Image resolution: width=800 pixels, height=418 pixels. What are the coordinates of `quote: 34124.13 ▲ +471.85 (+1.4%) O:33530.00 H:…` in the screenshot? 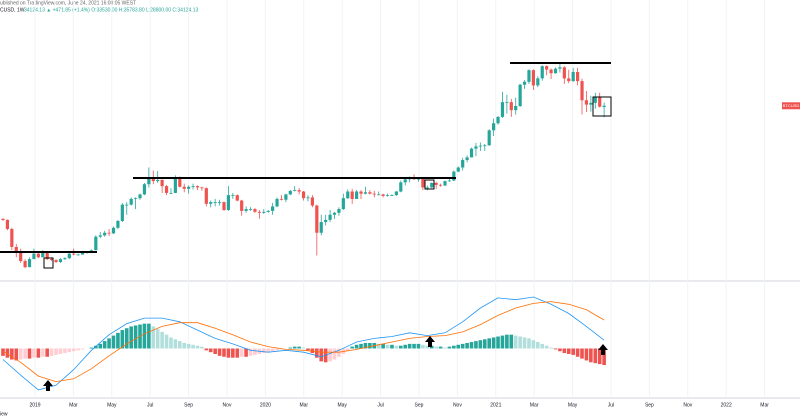 It's located at (111, 10).